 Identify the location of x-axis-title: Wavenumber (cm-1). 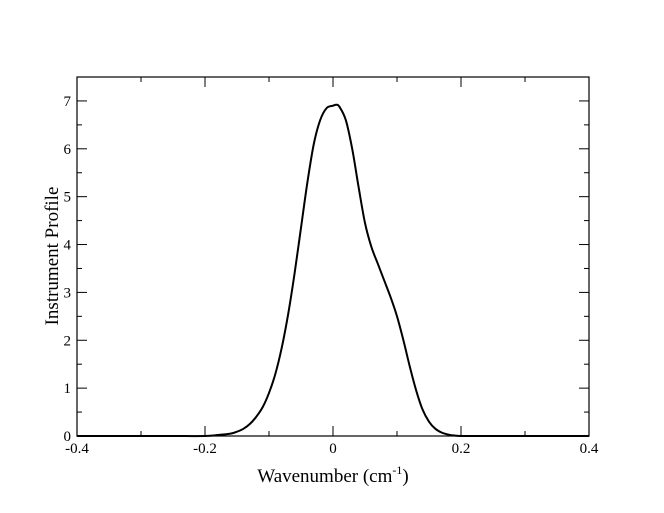
(332, 475).